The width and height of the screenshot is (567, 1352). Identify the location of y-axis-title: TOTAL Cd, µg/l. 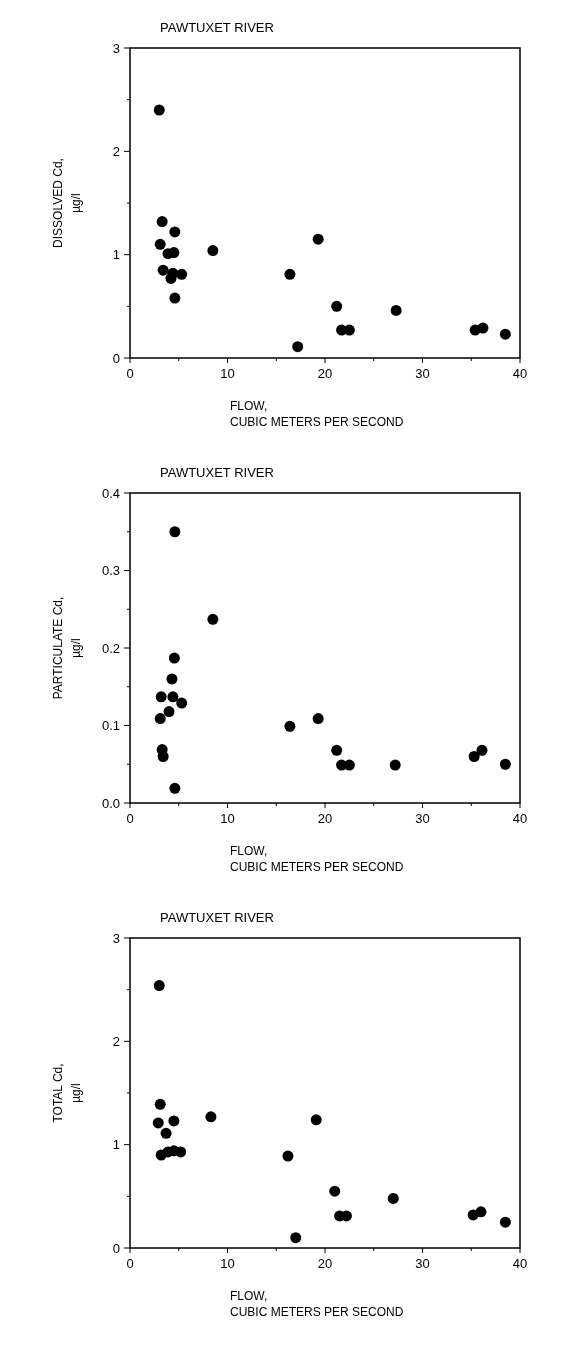
(67, 1093).